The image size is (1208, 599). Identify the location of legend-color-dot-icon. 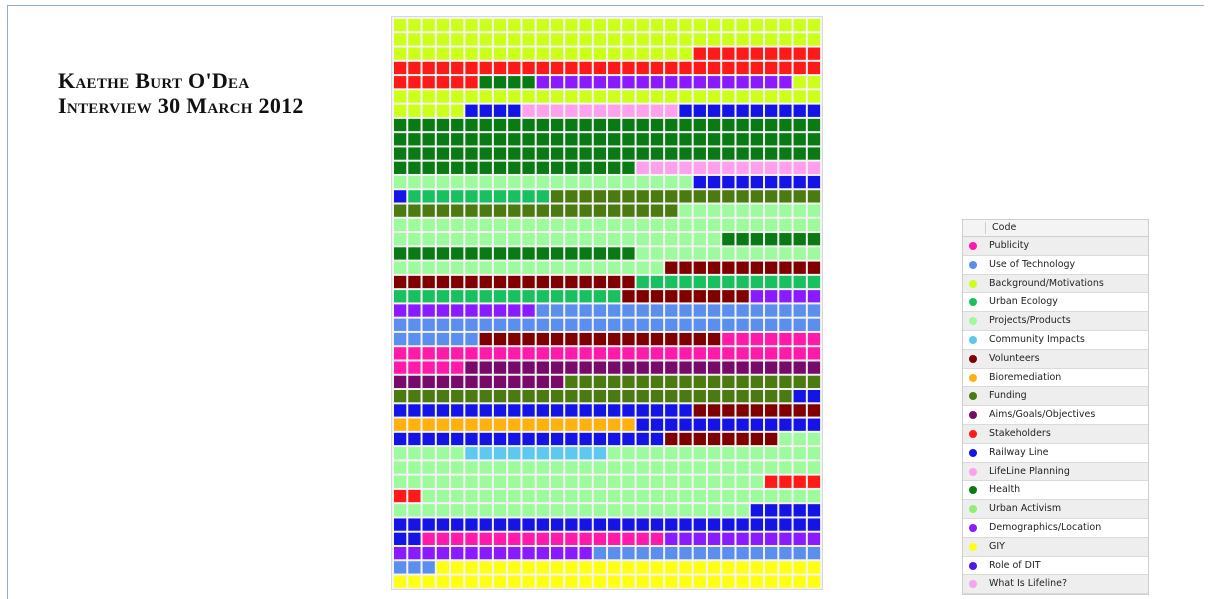
(973, 490).